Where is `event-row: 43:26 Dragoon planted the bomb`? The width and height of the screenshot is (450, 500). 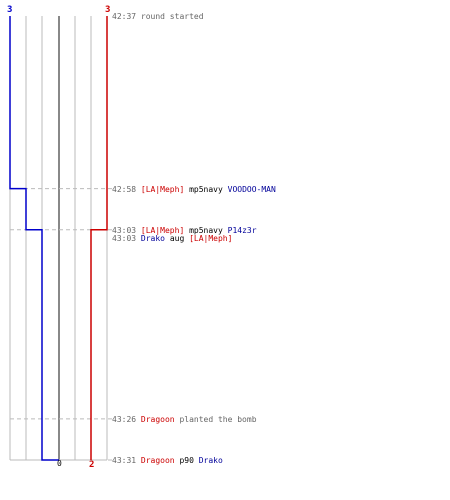
event-row: 43:26 Dragoon planted the bomb is located at coordinates (184, 419).